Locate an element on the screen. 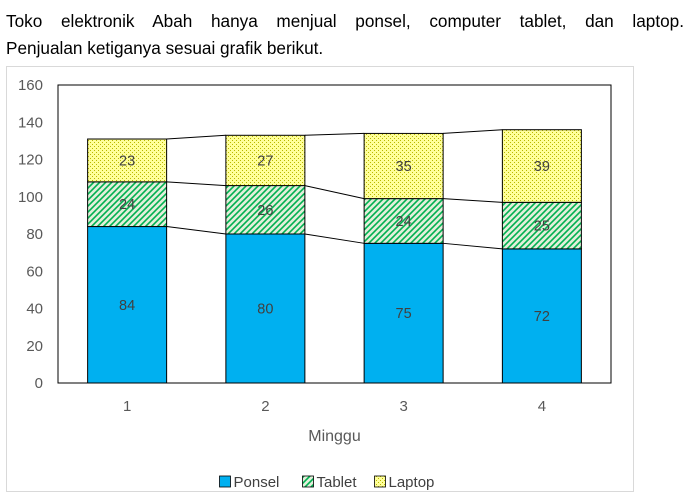 This screenshot has width=690, height=494. x-tick-label: 4 is located at coordinates (542, 406).